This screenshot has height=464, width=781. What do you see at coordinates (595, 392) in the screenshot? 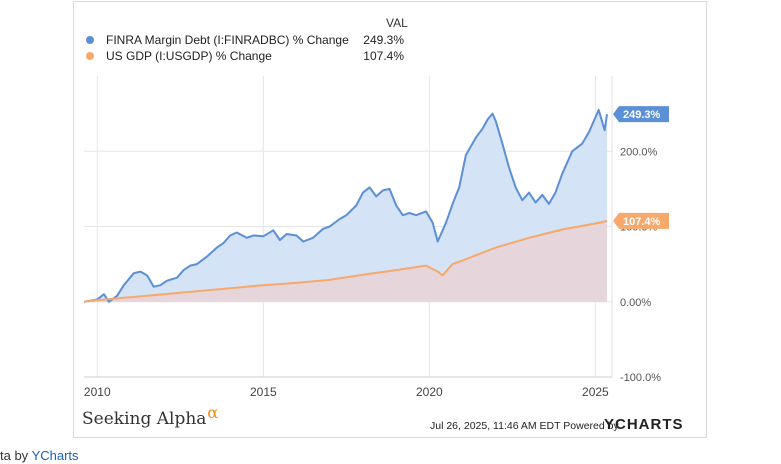
I see `x-tick-label-3: 2025` at bounding box center [595, 392].